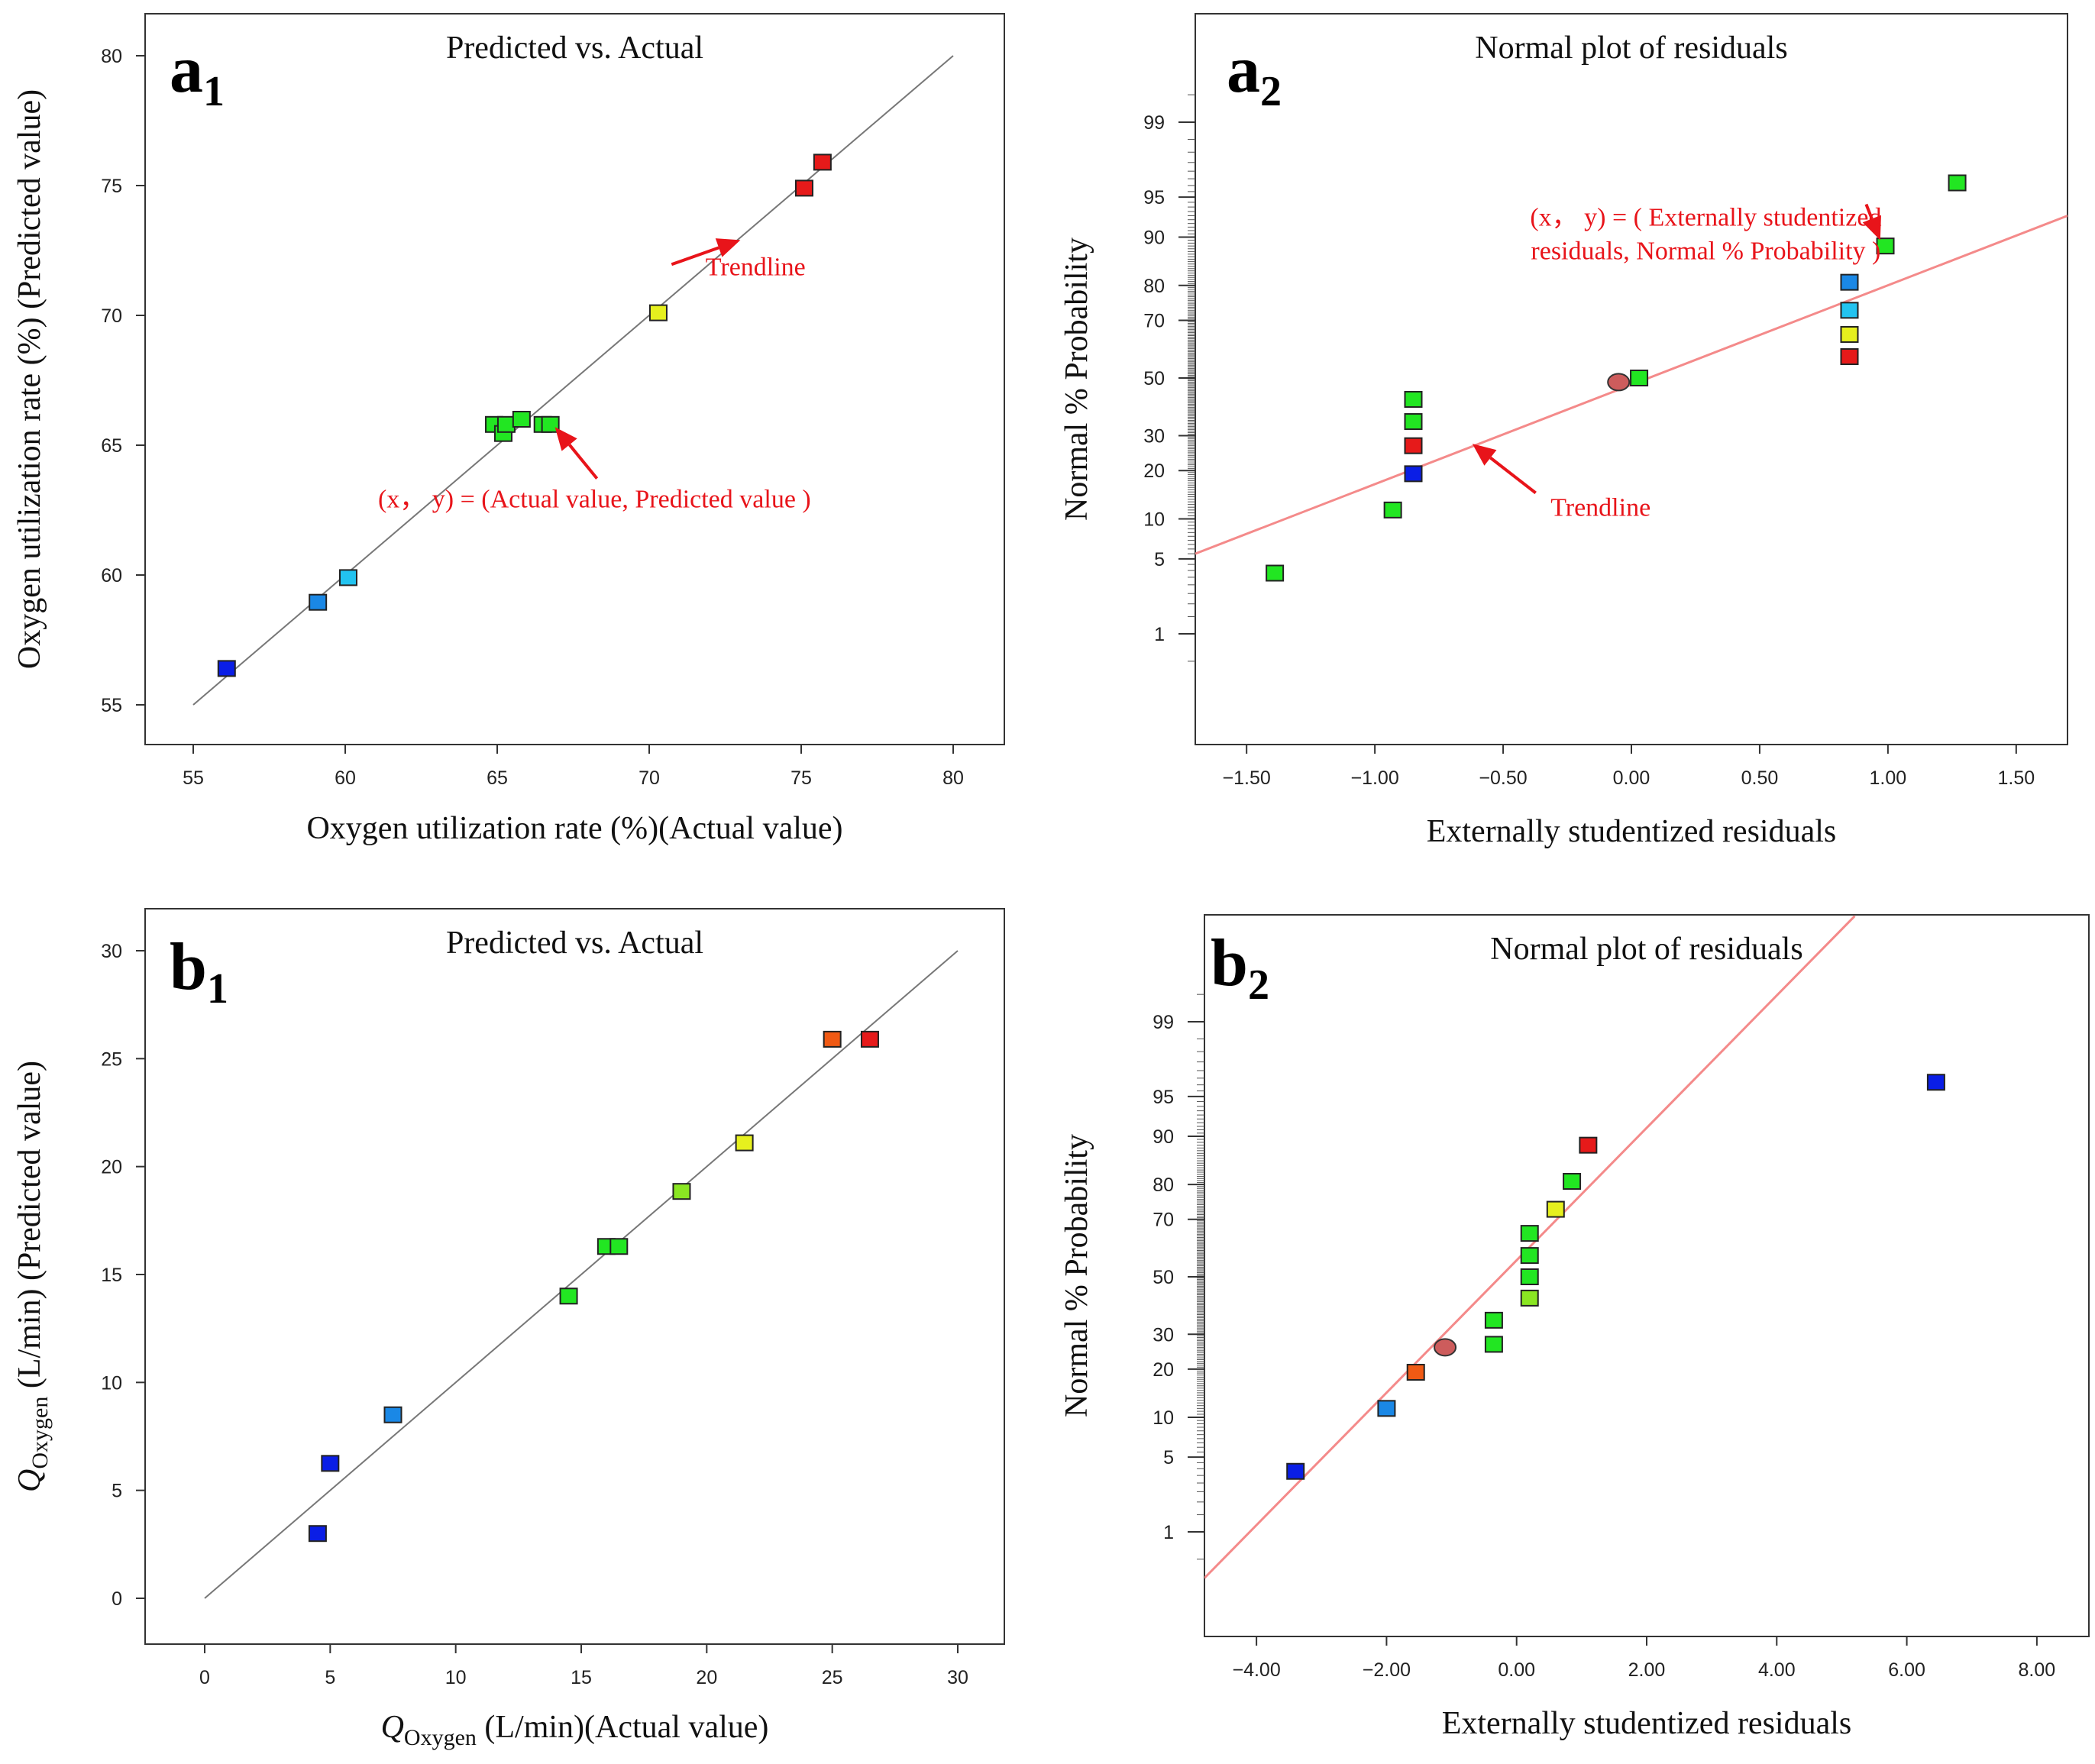 The height and width of the screenshot is (1764, 2095). I want to click on x-tick-label: 2.00, so click(1647, 1670).